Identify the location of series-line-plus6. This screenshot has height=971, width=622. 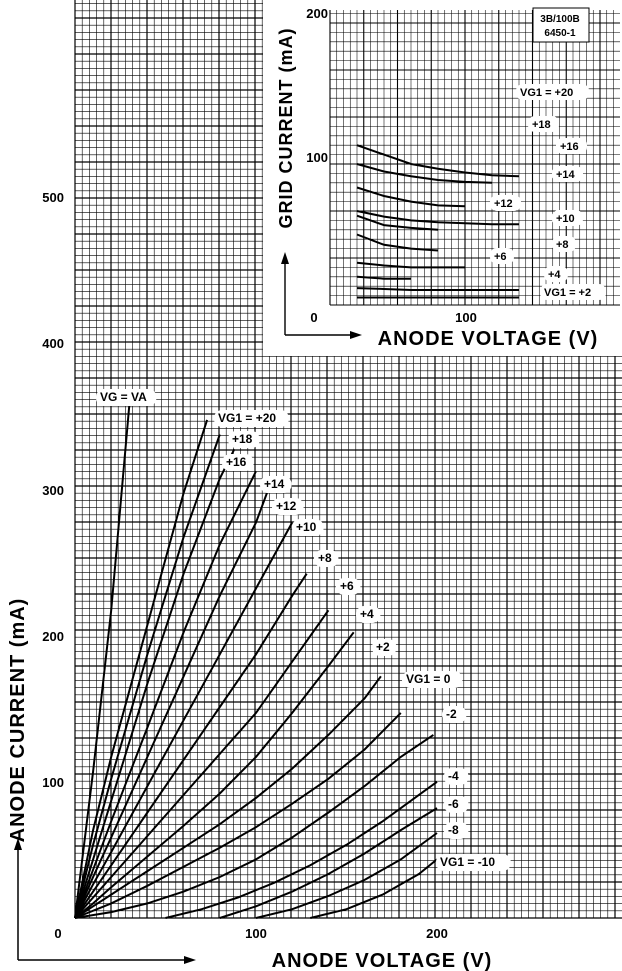
(202, 764).